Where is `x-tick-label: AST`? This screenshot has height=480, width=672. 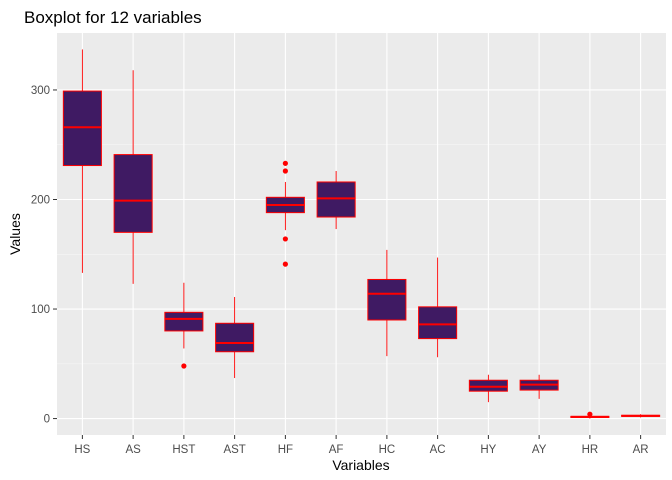
x-tick-label: AST is located at coordinates (234, 450).